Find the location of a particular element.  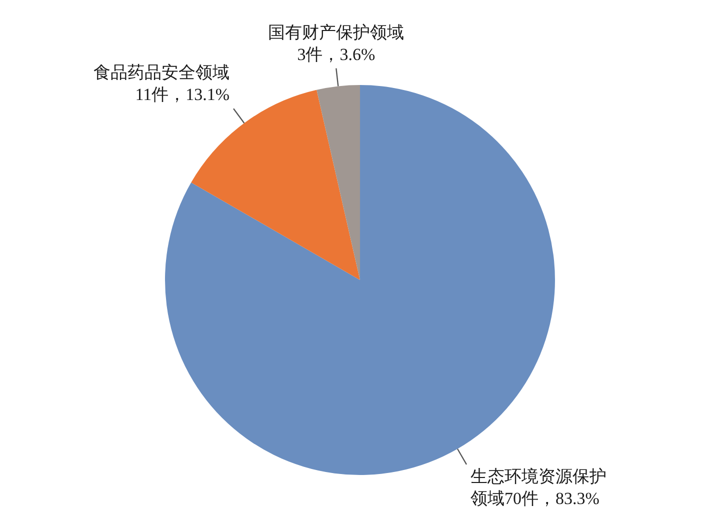

data-label: 11件，13.1% is located at coordinates (182, 94).